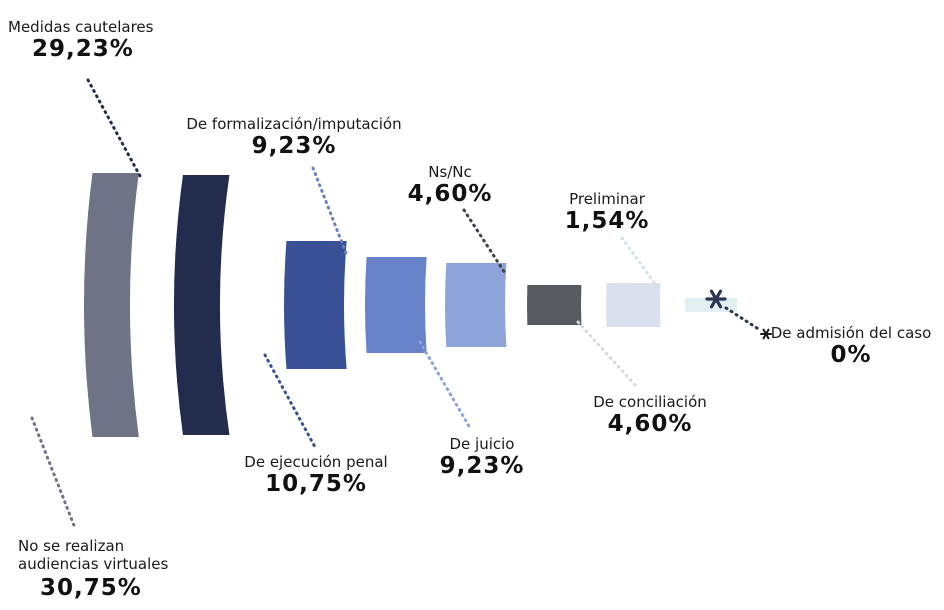 The image size is (944, 610). Describe the element at coordinates (316, 462) in the screenshot. I see `segment-name: De ejecución penal` at that location.